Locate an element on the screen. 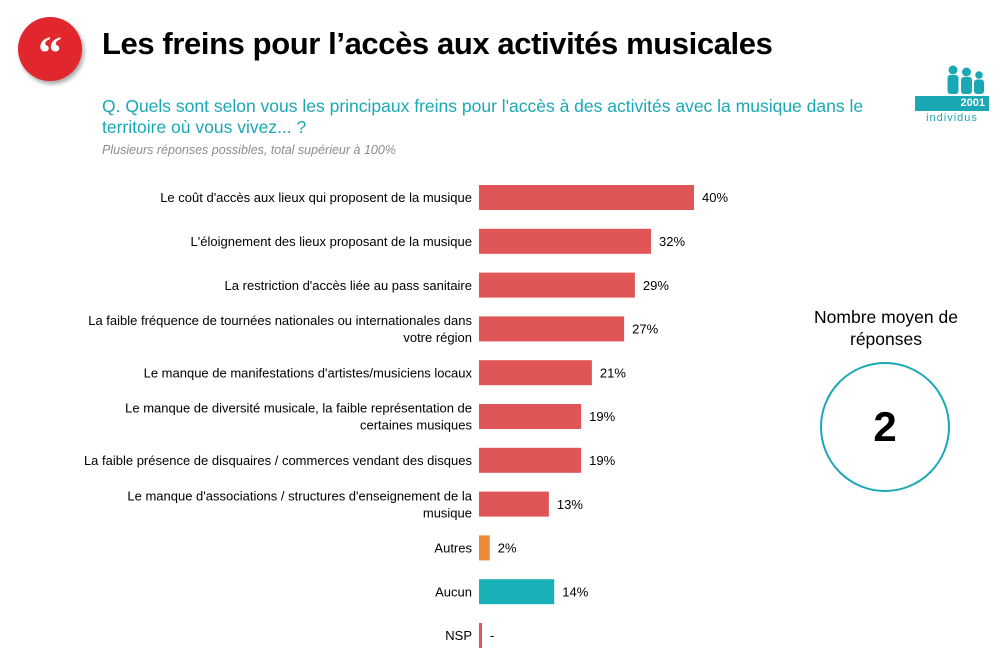 The width and height of the screenshot is (1004, 658). value-label: 32% is located at coordinates (672, 241).